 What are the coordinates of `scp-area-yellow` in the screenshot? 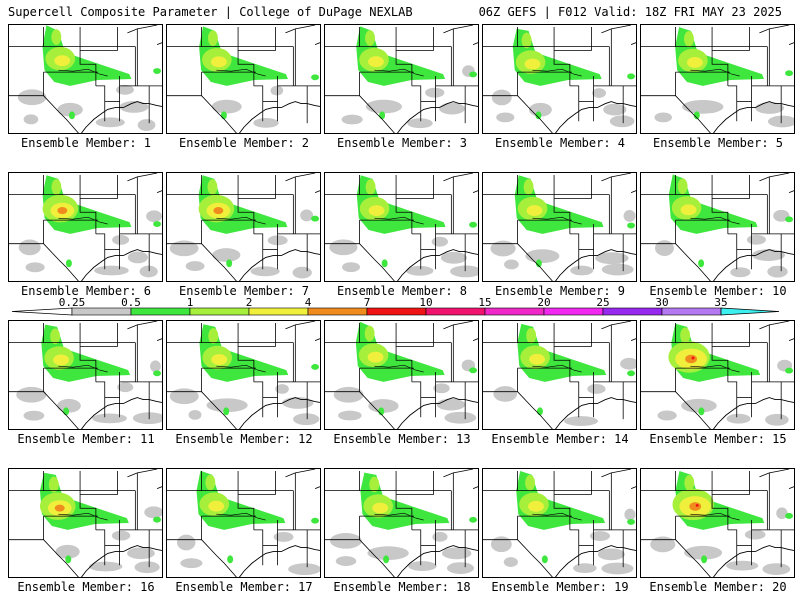 It's located at (219, 359).